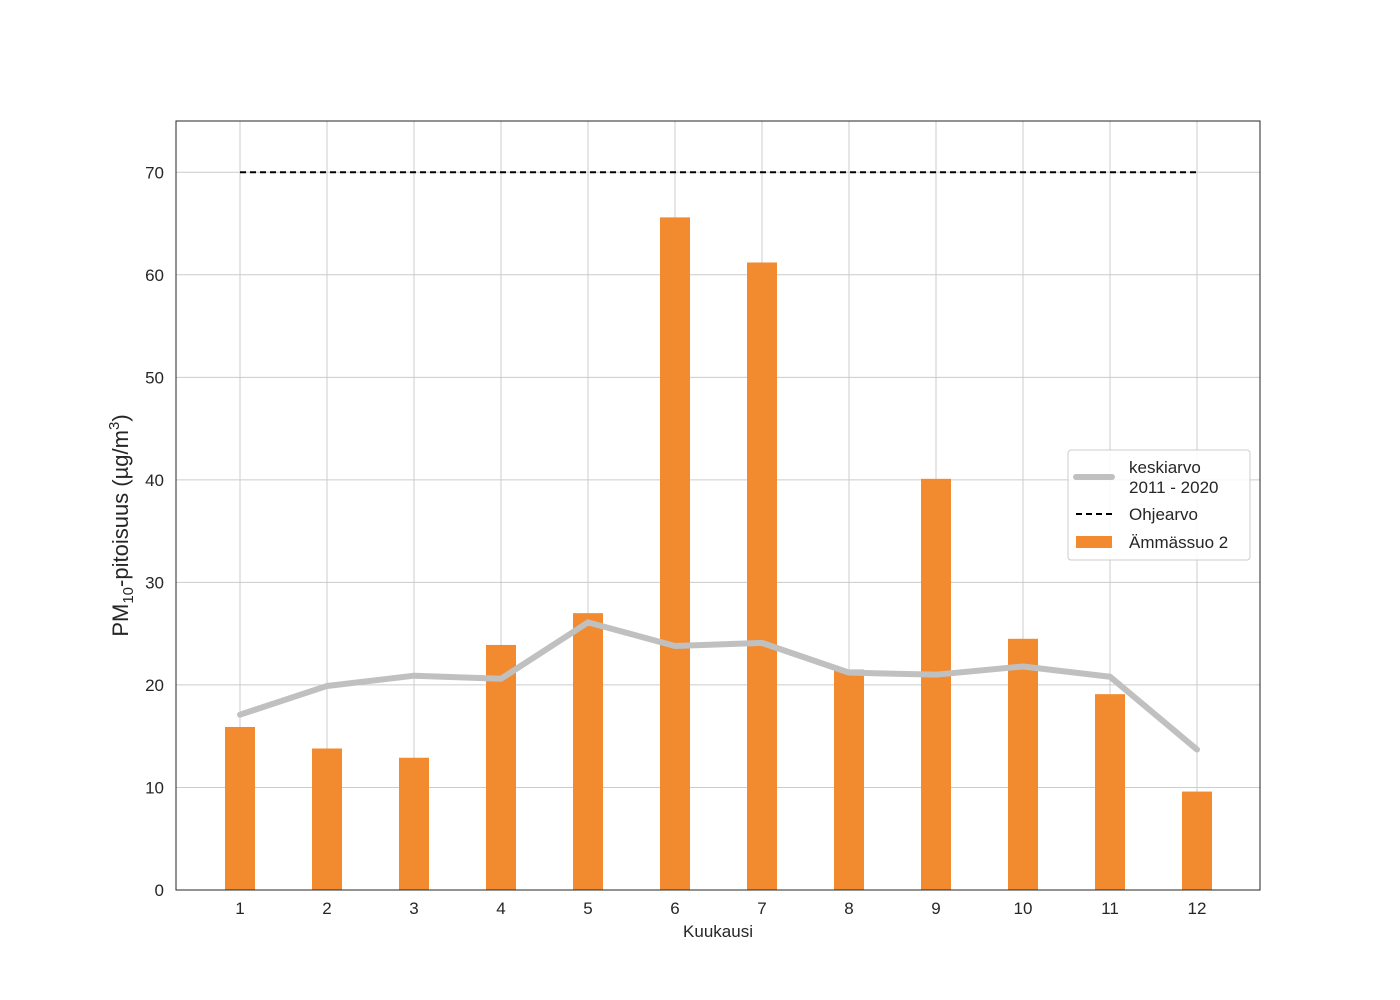  I want to click on y-tick-label: 60, so click(154, 275).